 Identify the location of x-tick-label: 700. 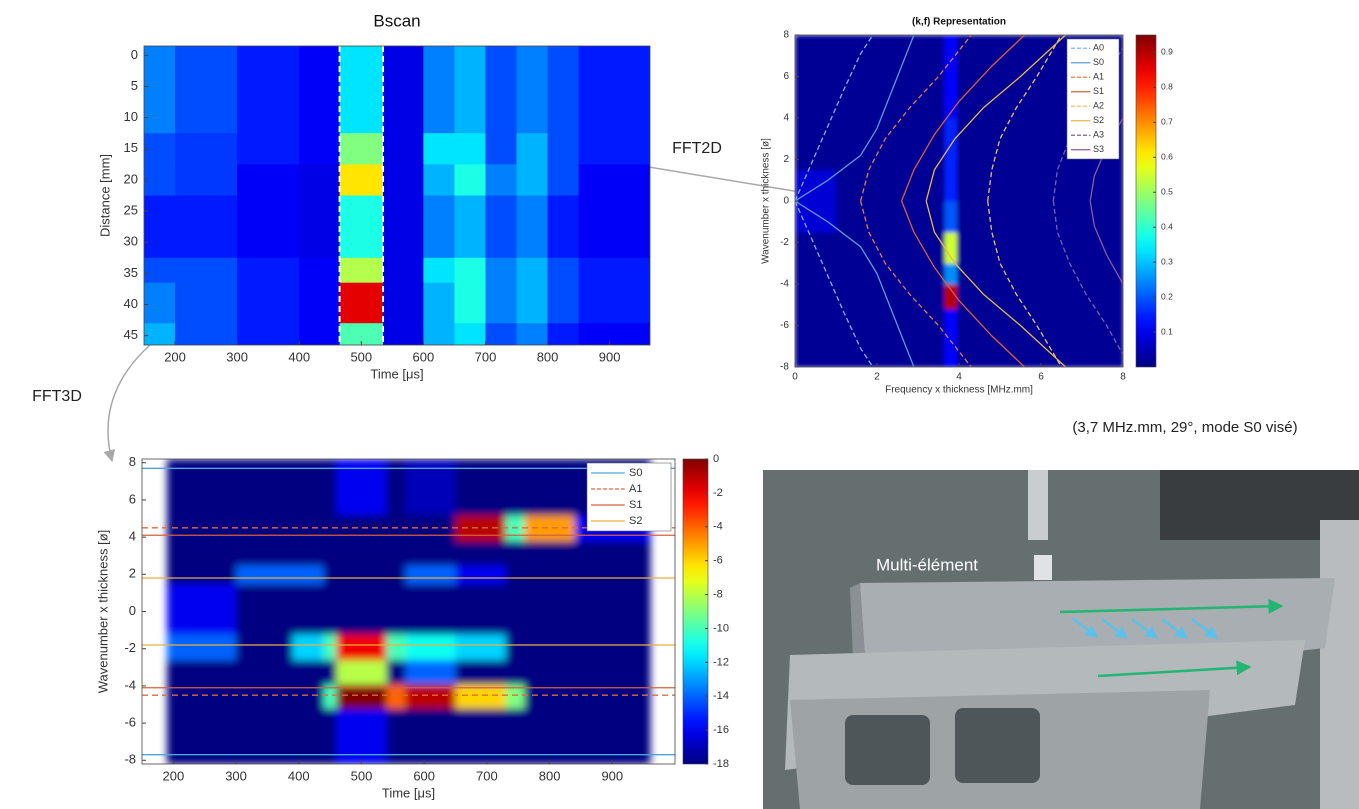
(486, 356).